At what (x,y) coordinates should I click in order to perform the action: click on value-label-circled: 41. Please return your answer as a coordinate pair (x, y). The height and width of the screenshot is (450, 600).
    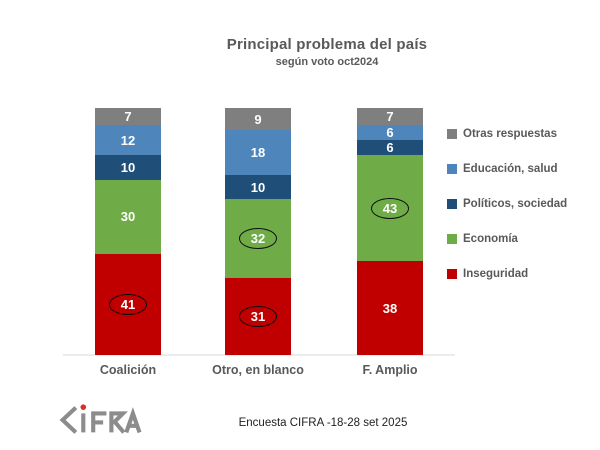
    Looking at the image, I should click on (128, 304).